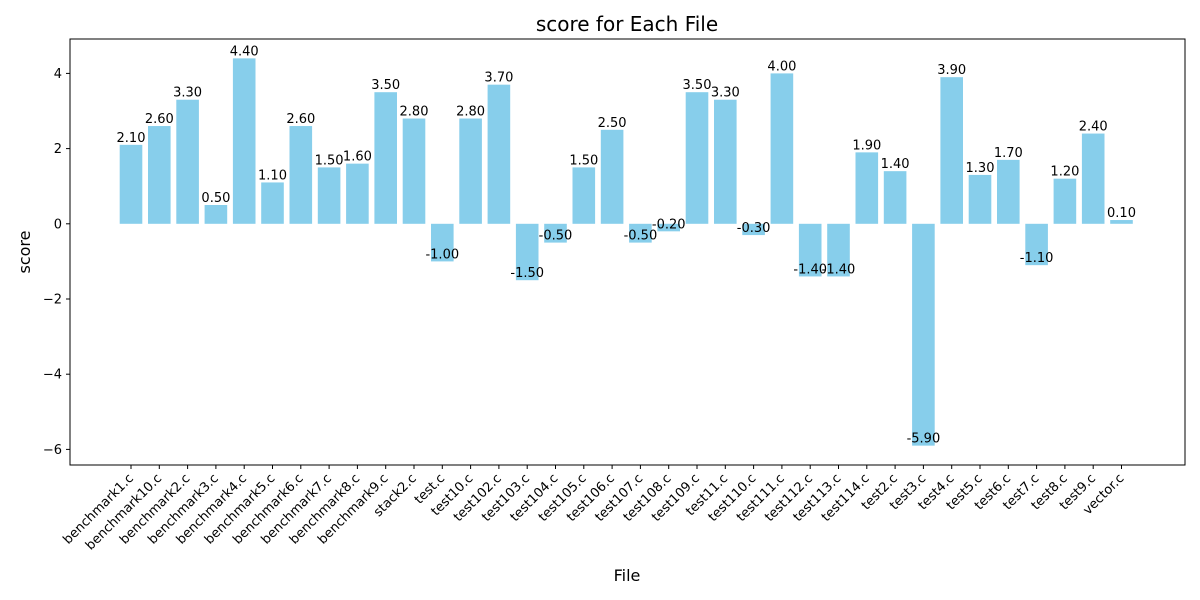 The image size is (1200, 600). I want to click on data-label: -1.10, so click(1037, 258).